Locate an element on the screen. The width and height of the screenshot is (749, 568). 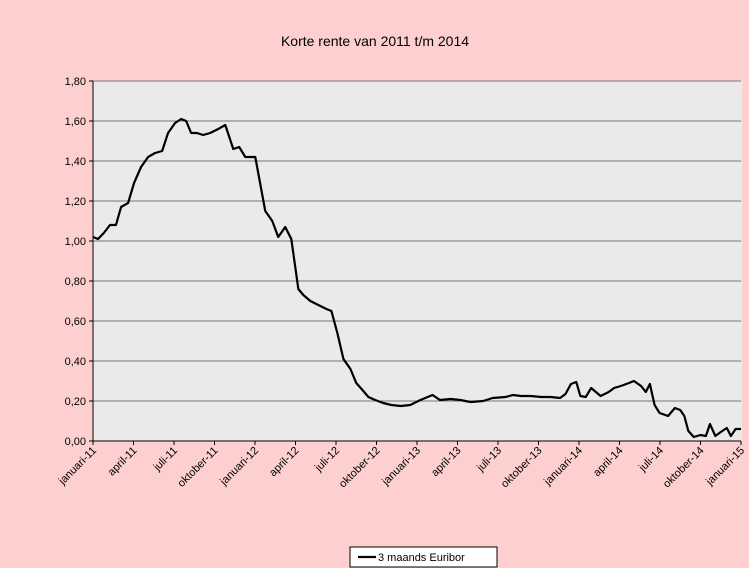
chart-title: Korte rente van 2011 t/m 2014 is located at coordinates (375, 41).